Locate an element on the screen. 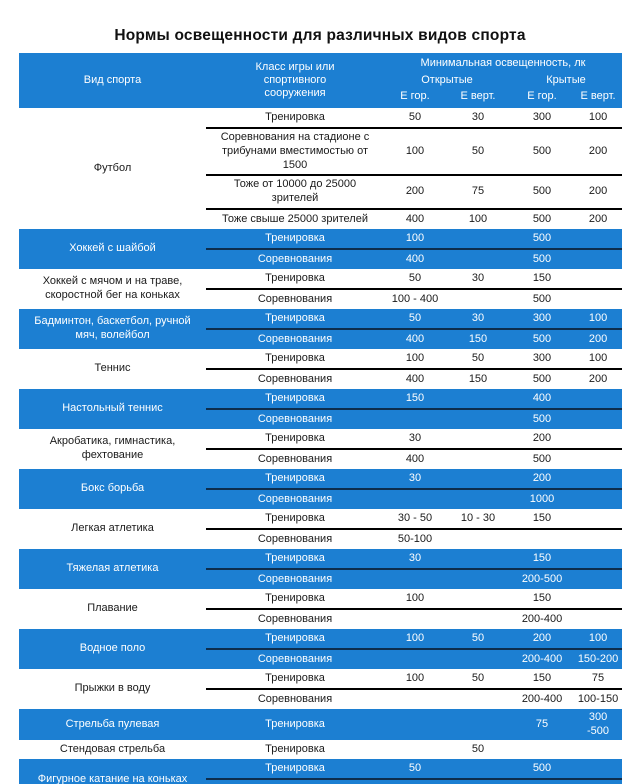  covered-e-vert-cell: 75 is located at coordinates (598, 678).